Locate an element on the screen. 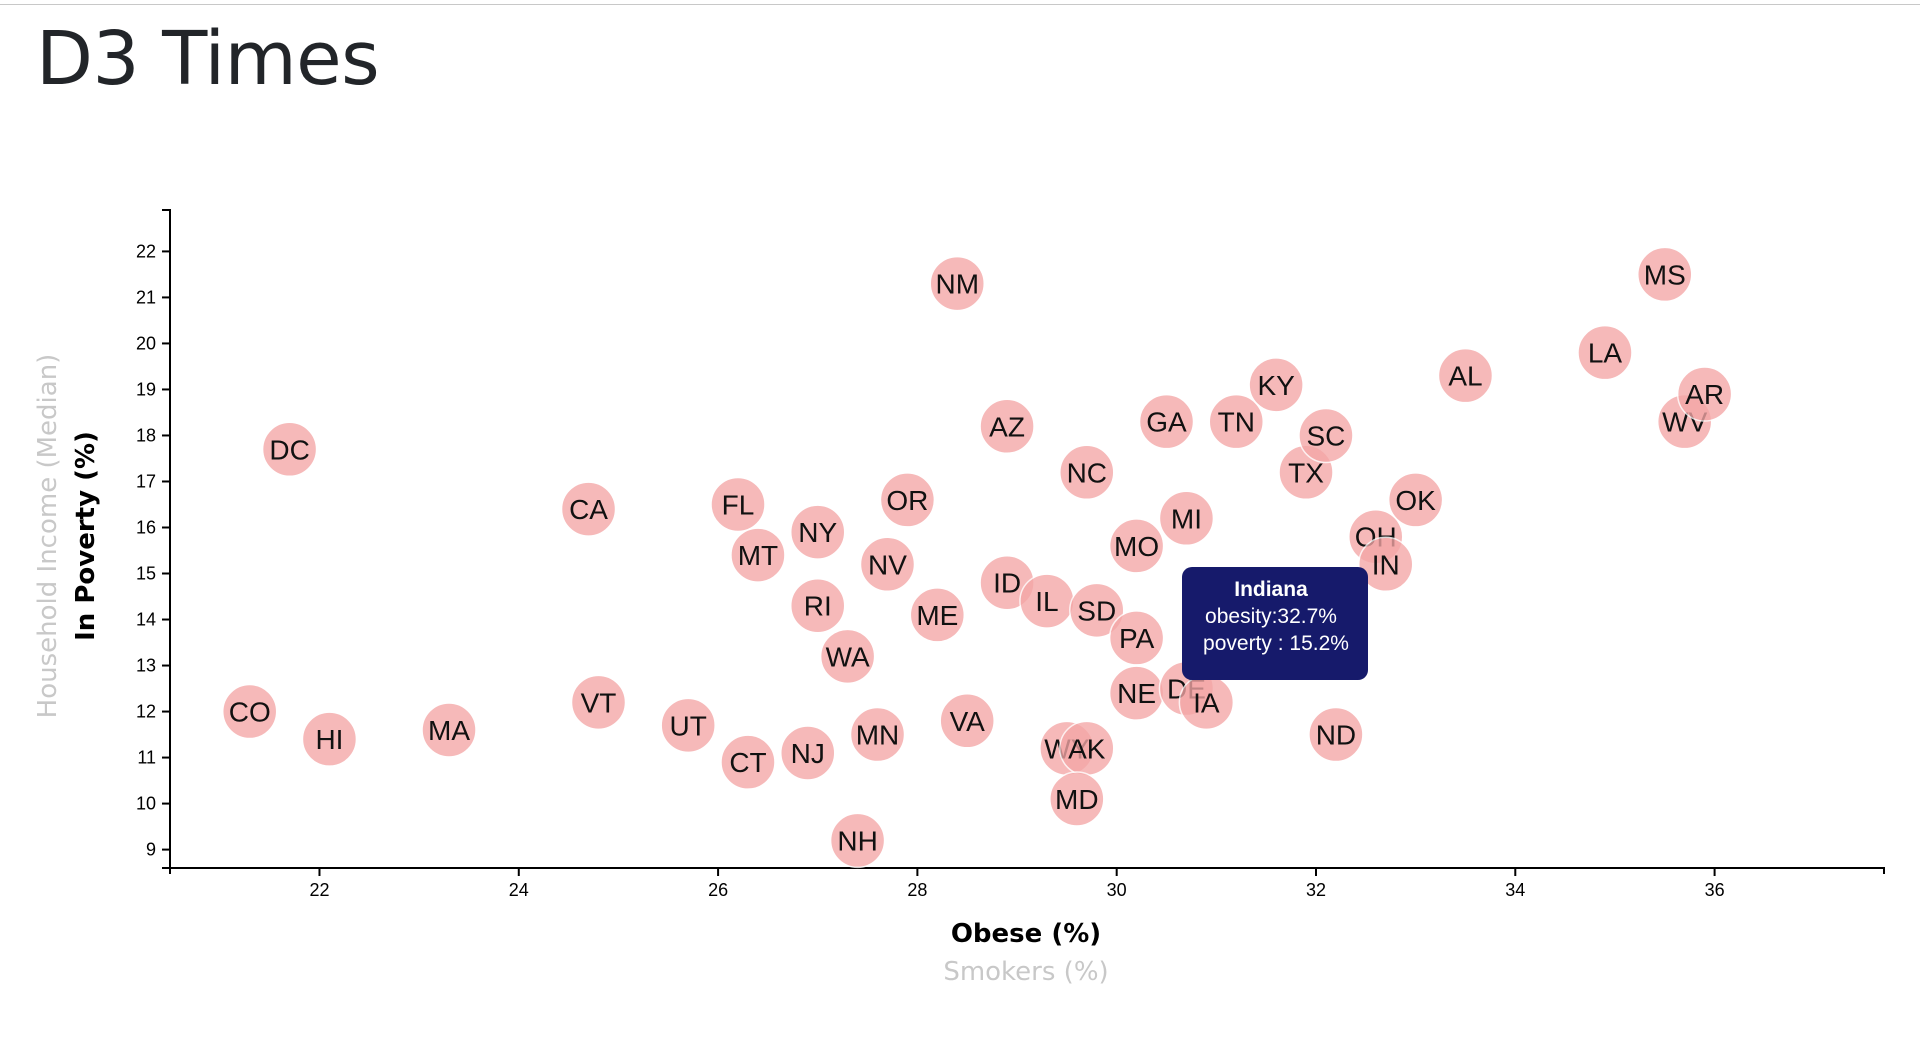 Image resolution: width=1920 pixels, height=1061 pixels. state-point-ct: CT is located at coordinates (748, 762).